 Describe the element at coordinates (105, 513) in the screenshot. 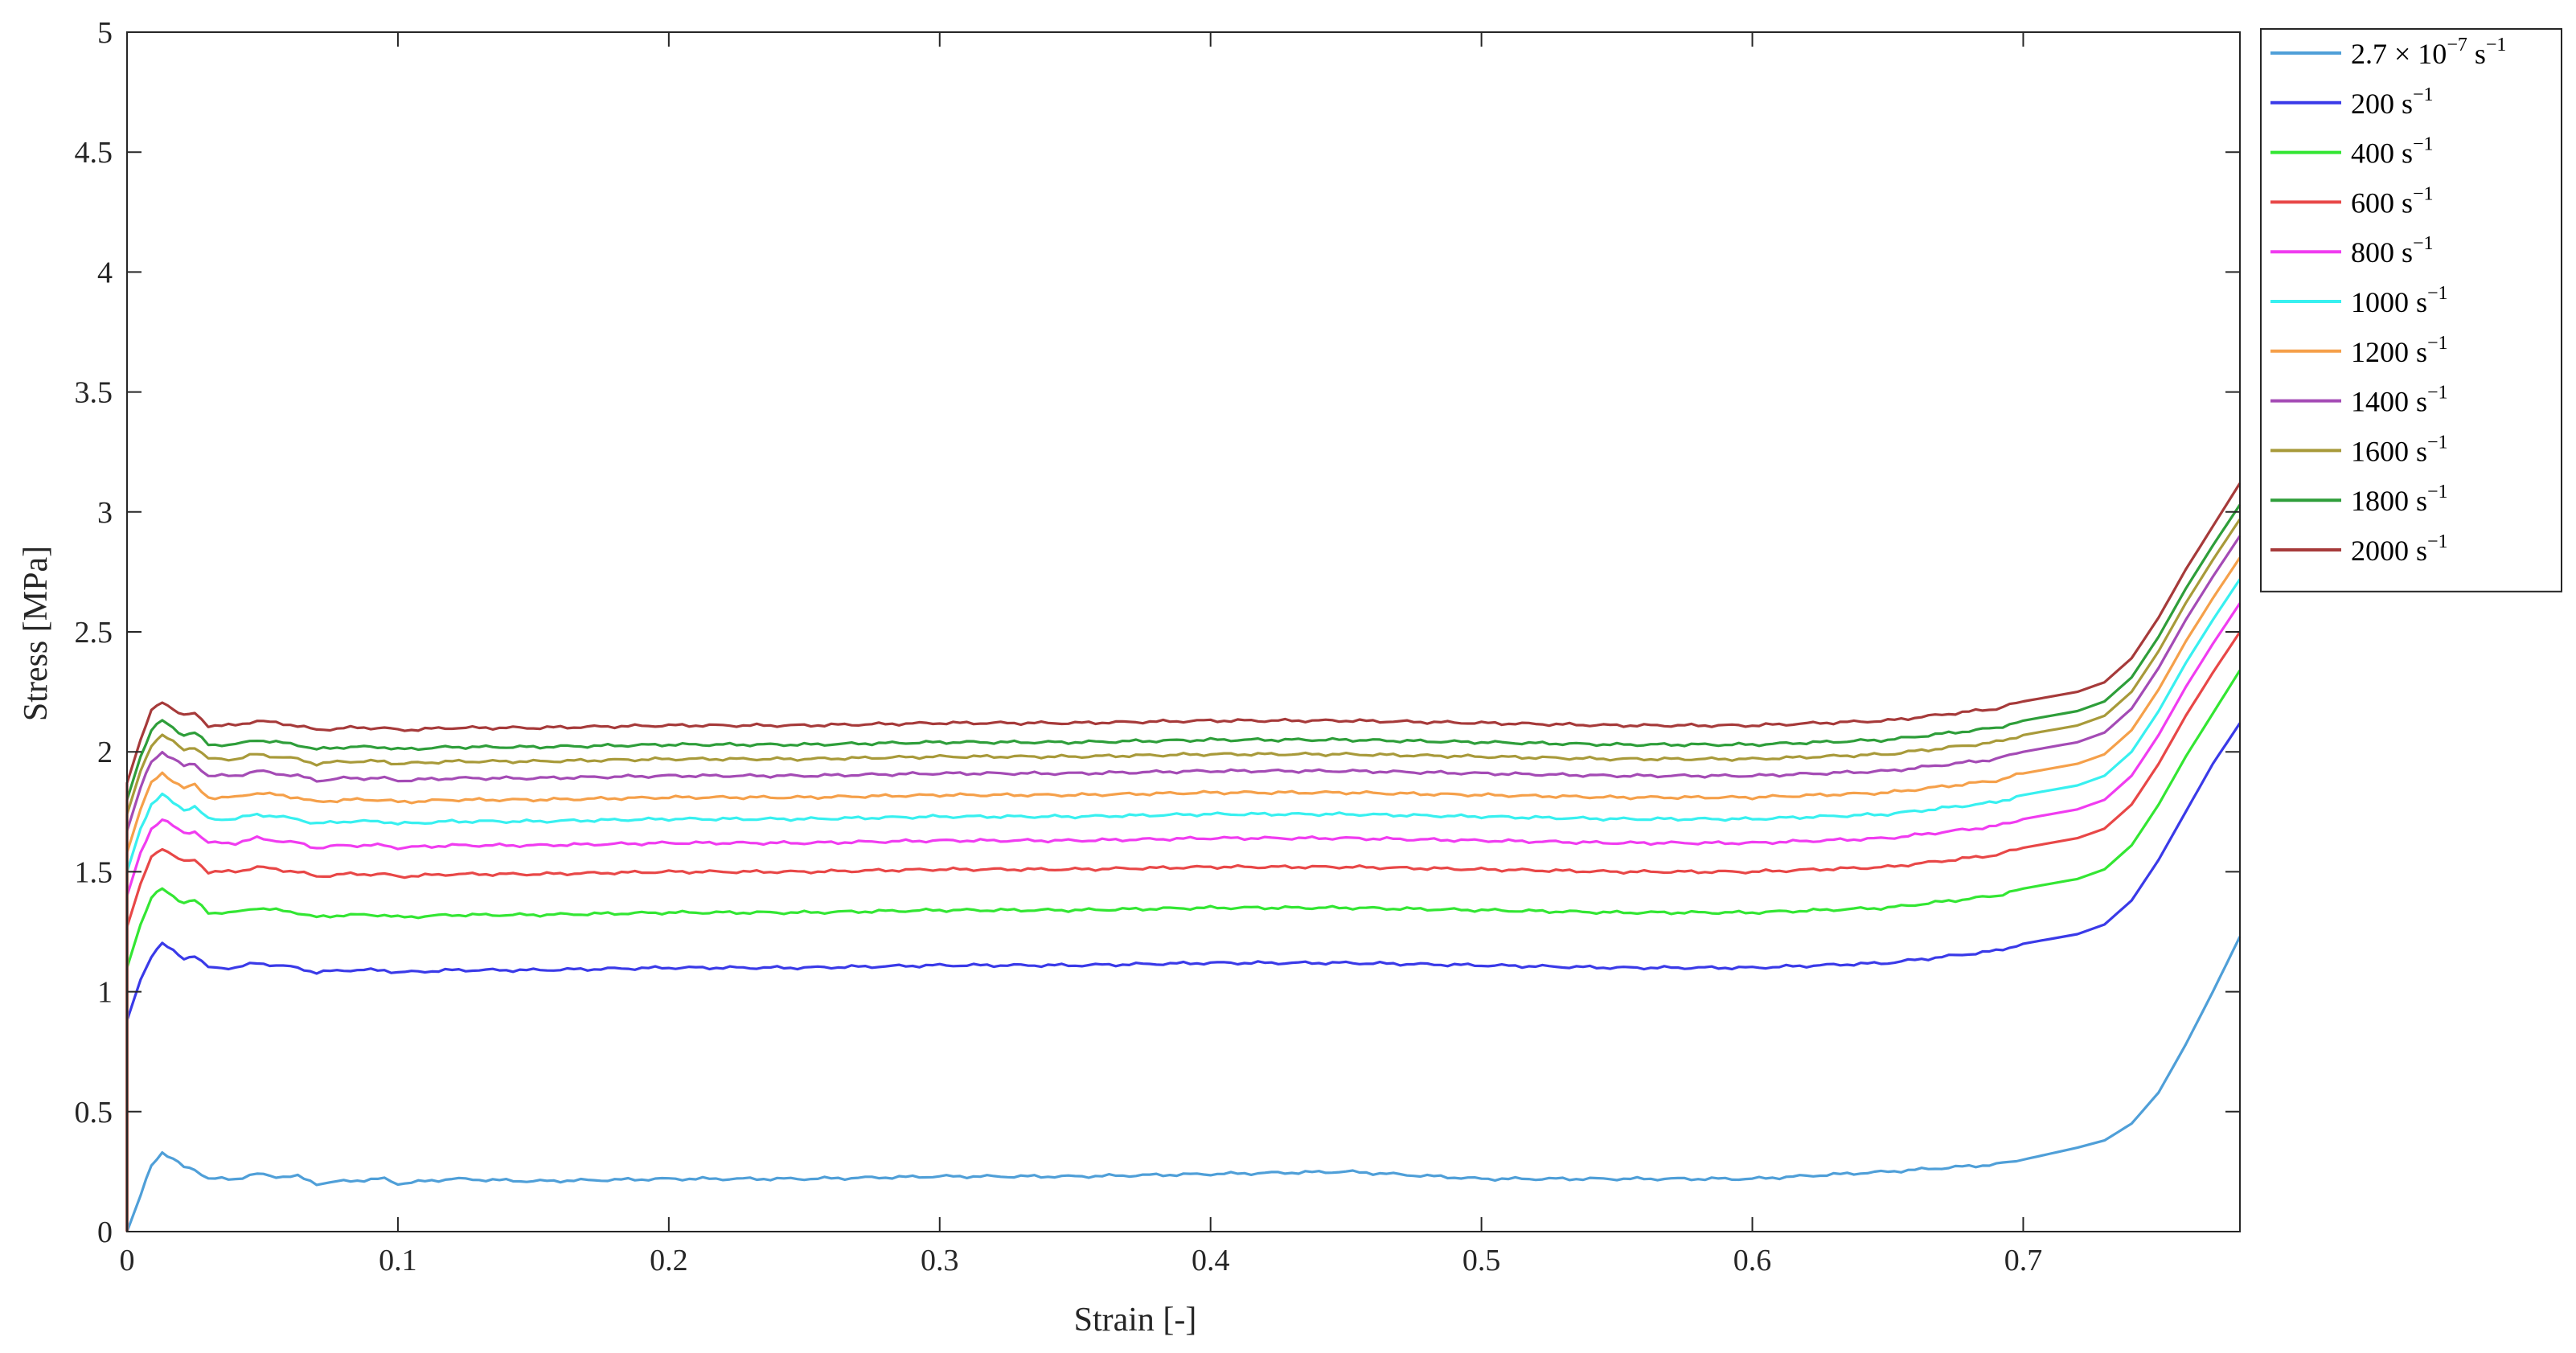

I see `y-tick-label: 3` at that location.